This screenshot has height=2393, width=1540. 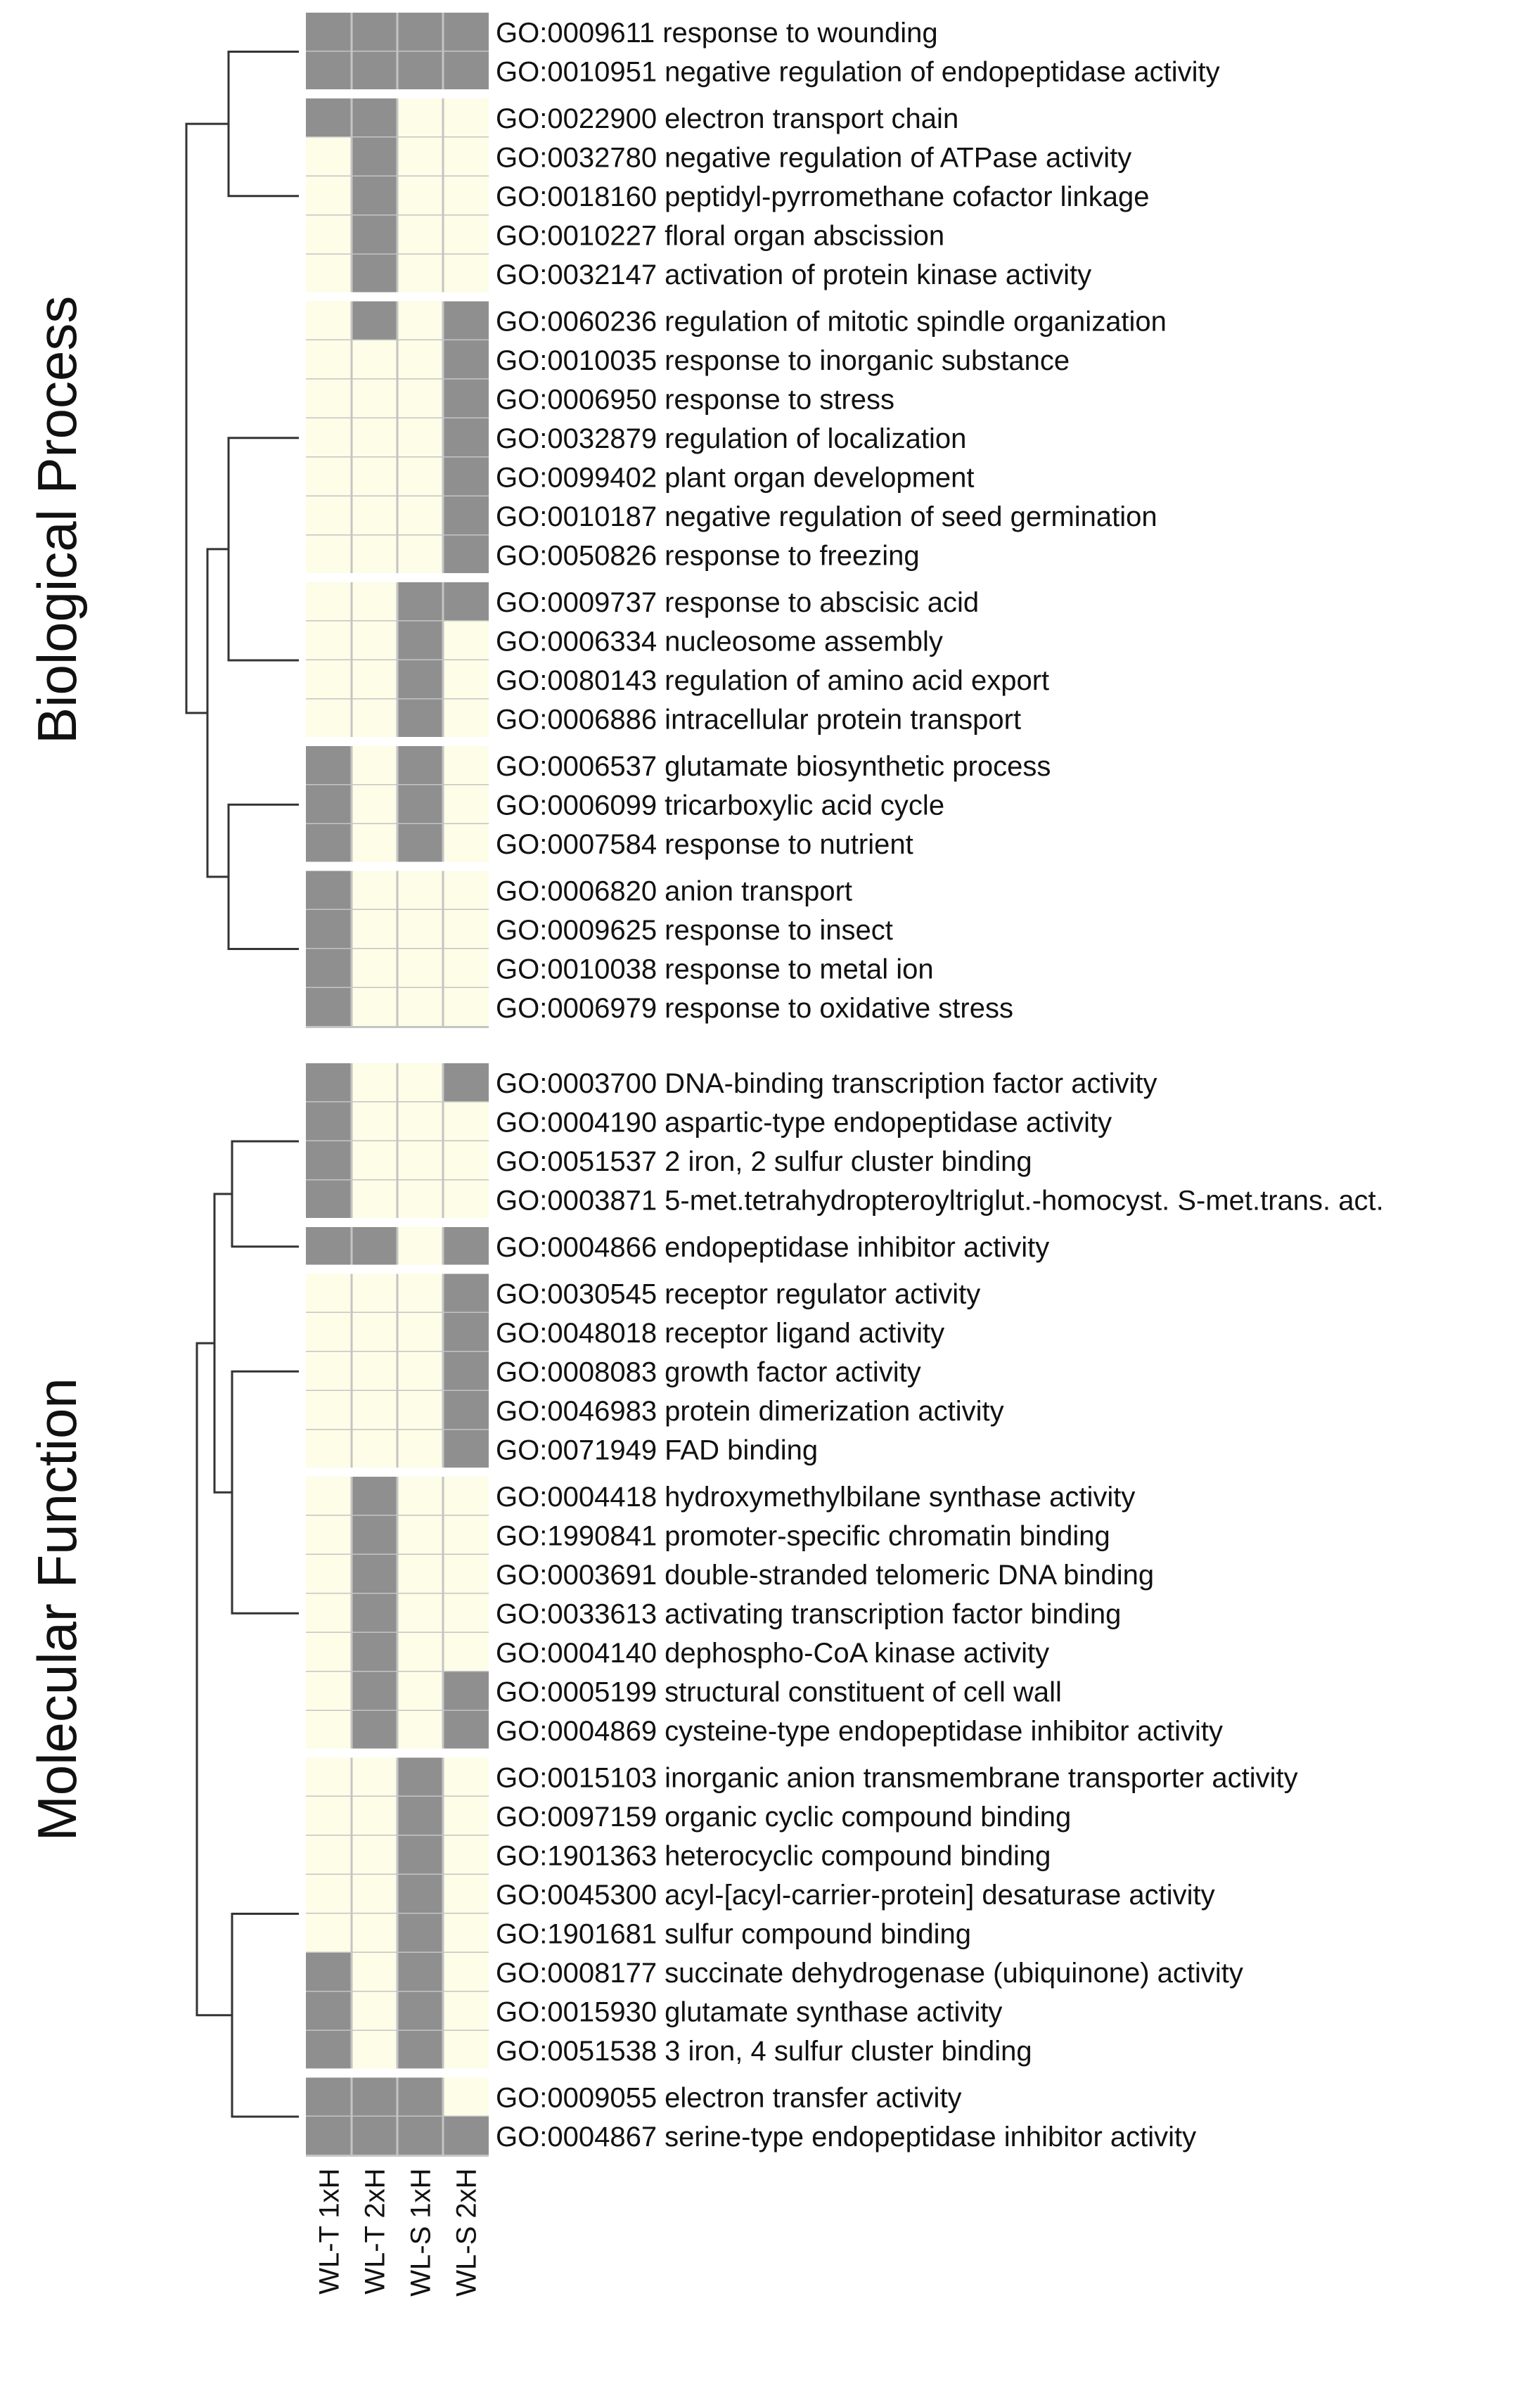 I want to click on column-label: WL-S 1xH, so click(x=421, y=2233).